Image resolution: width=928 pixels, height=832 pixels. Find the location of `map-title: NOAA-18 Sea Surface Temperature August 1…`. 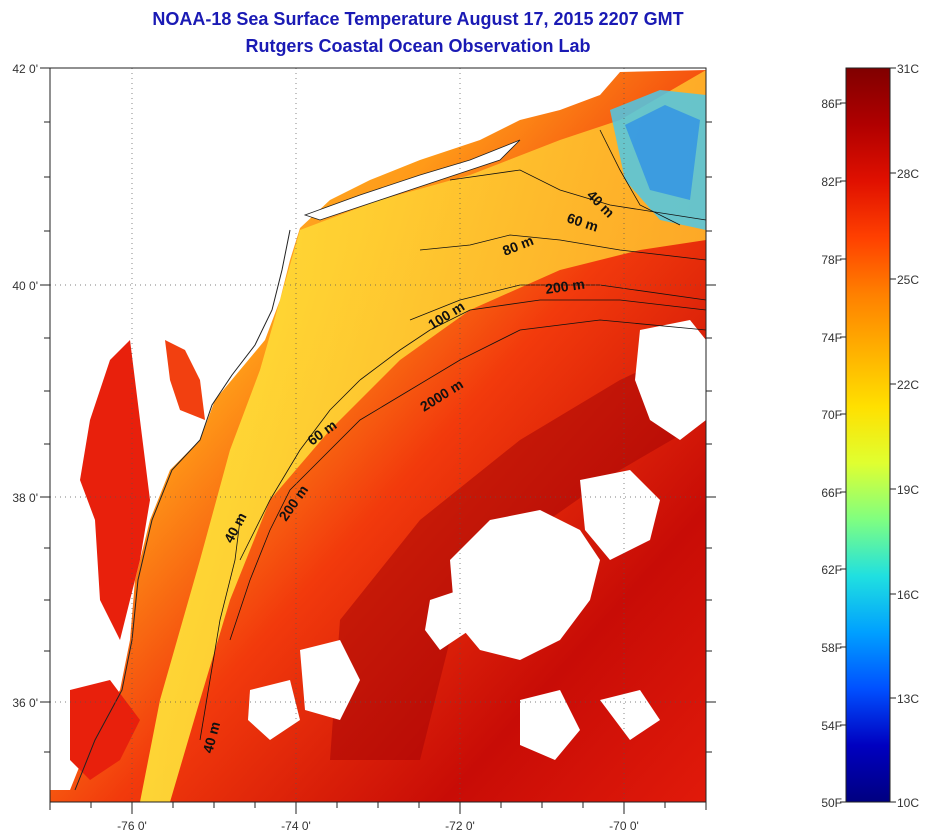

map-title: NOAA-18 Sea Surface Temperature August 1… is located at coordinates (418, 19).